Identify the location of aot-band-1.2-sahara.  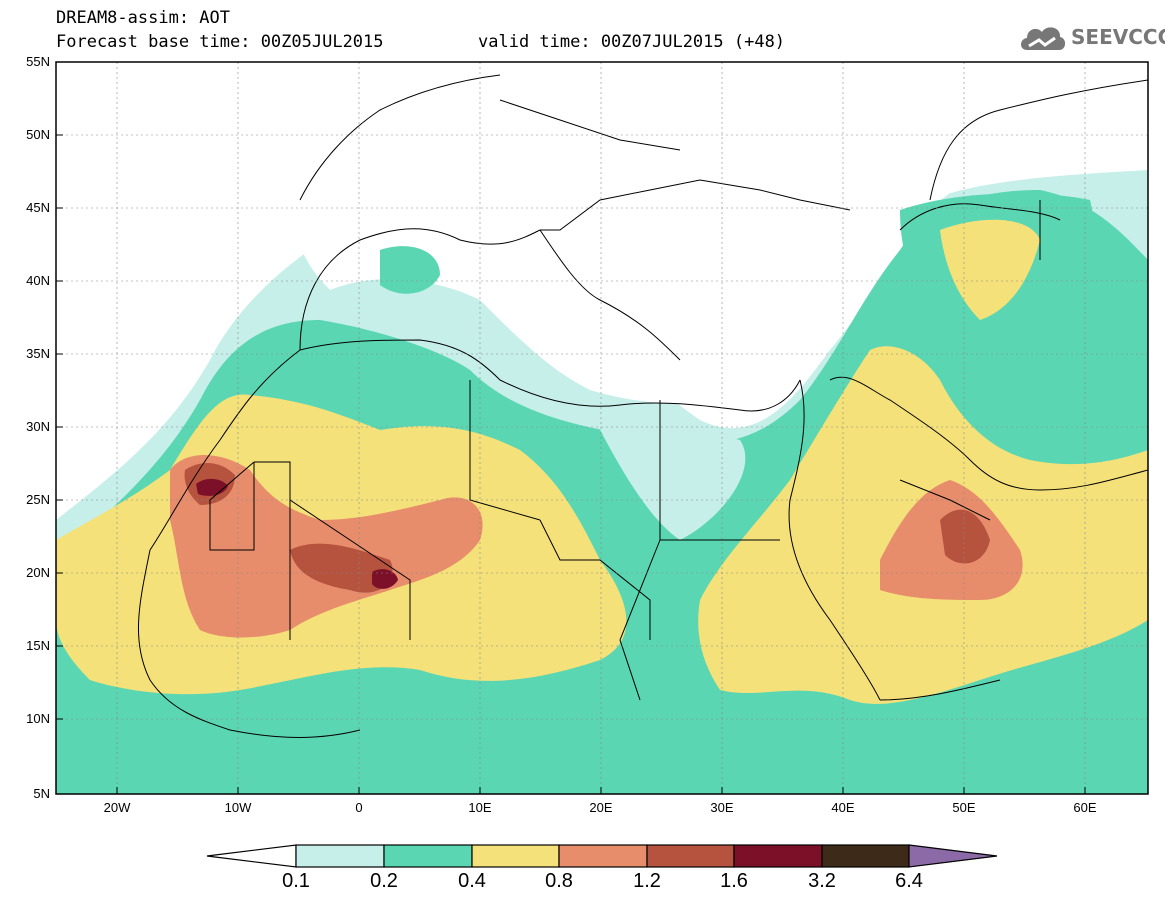
(341, 568).